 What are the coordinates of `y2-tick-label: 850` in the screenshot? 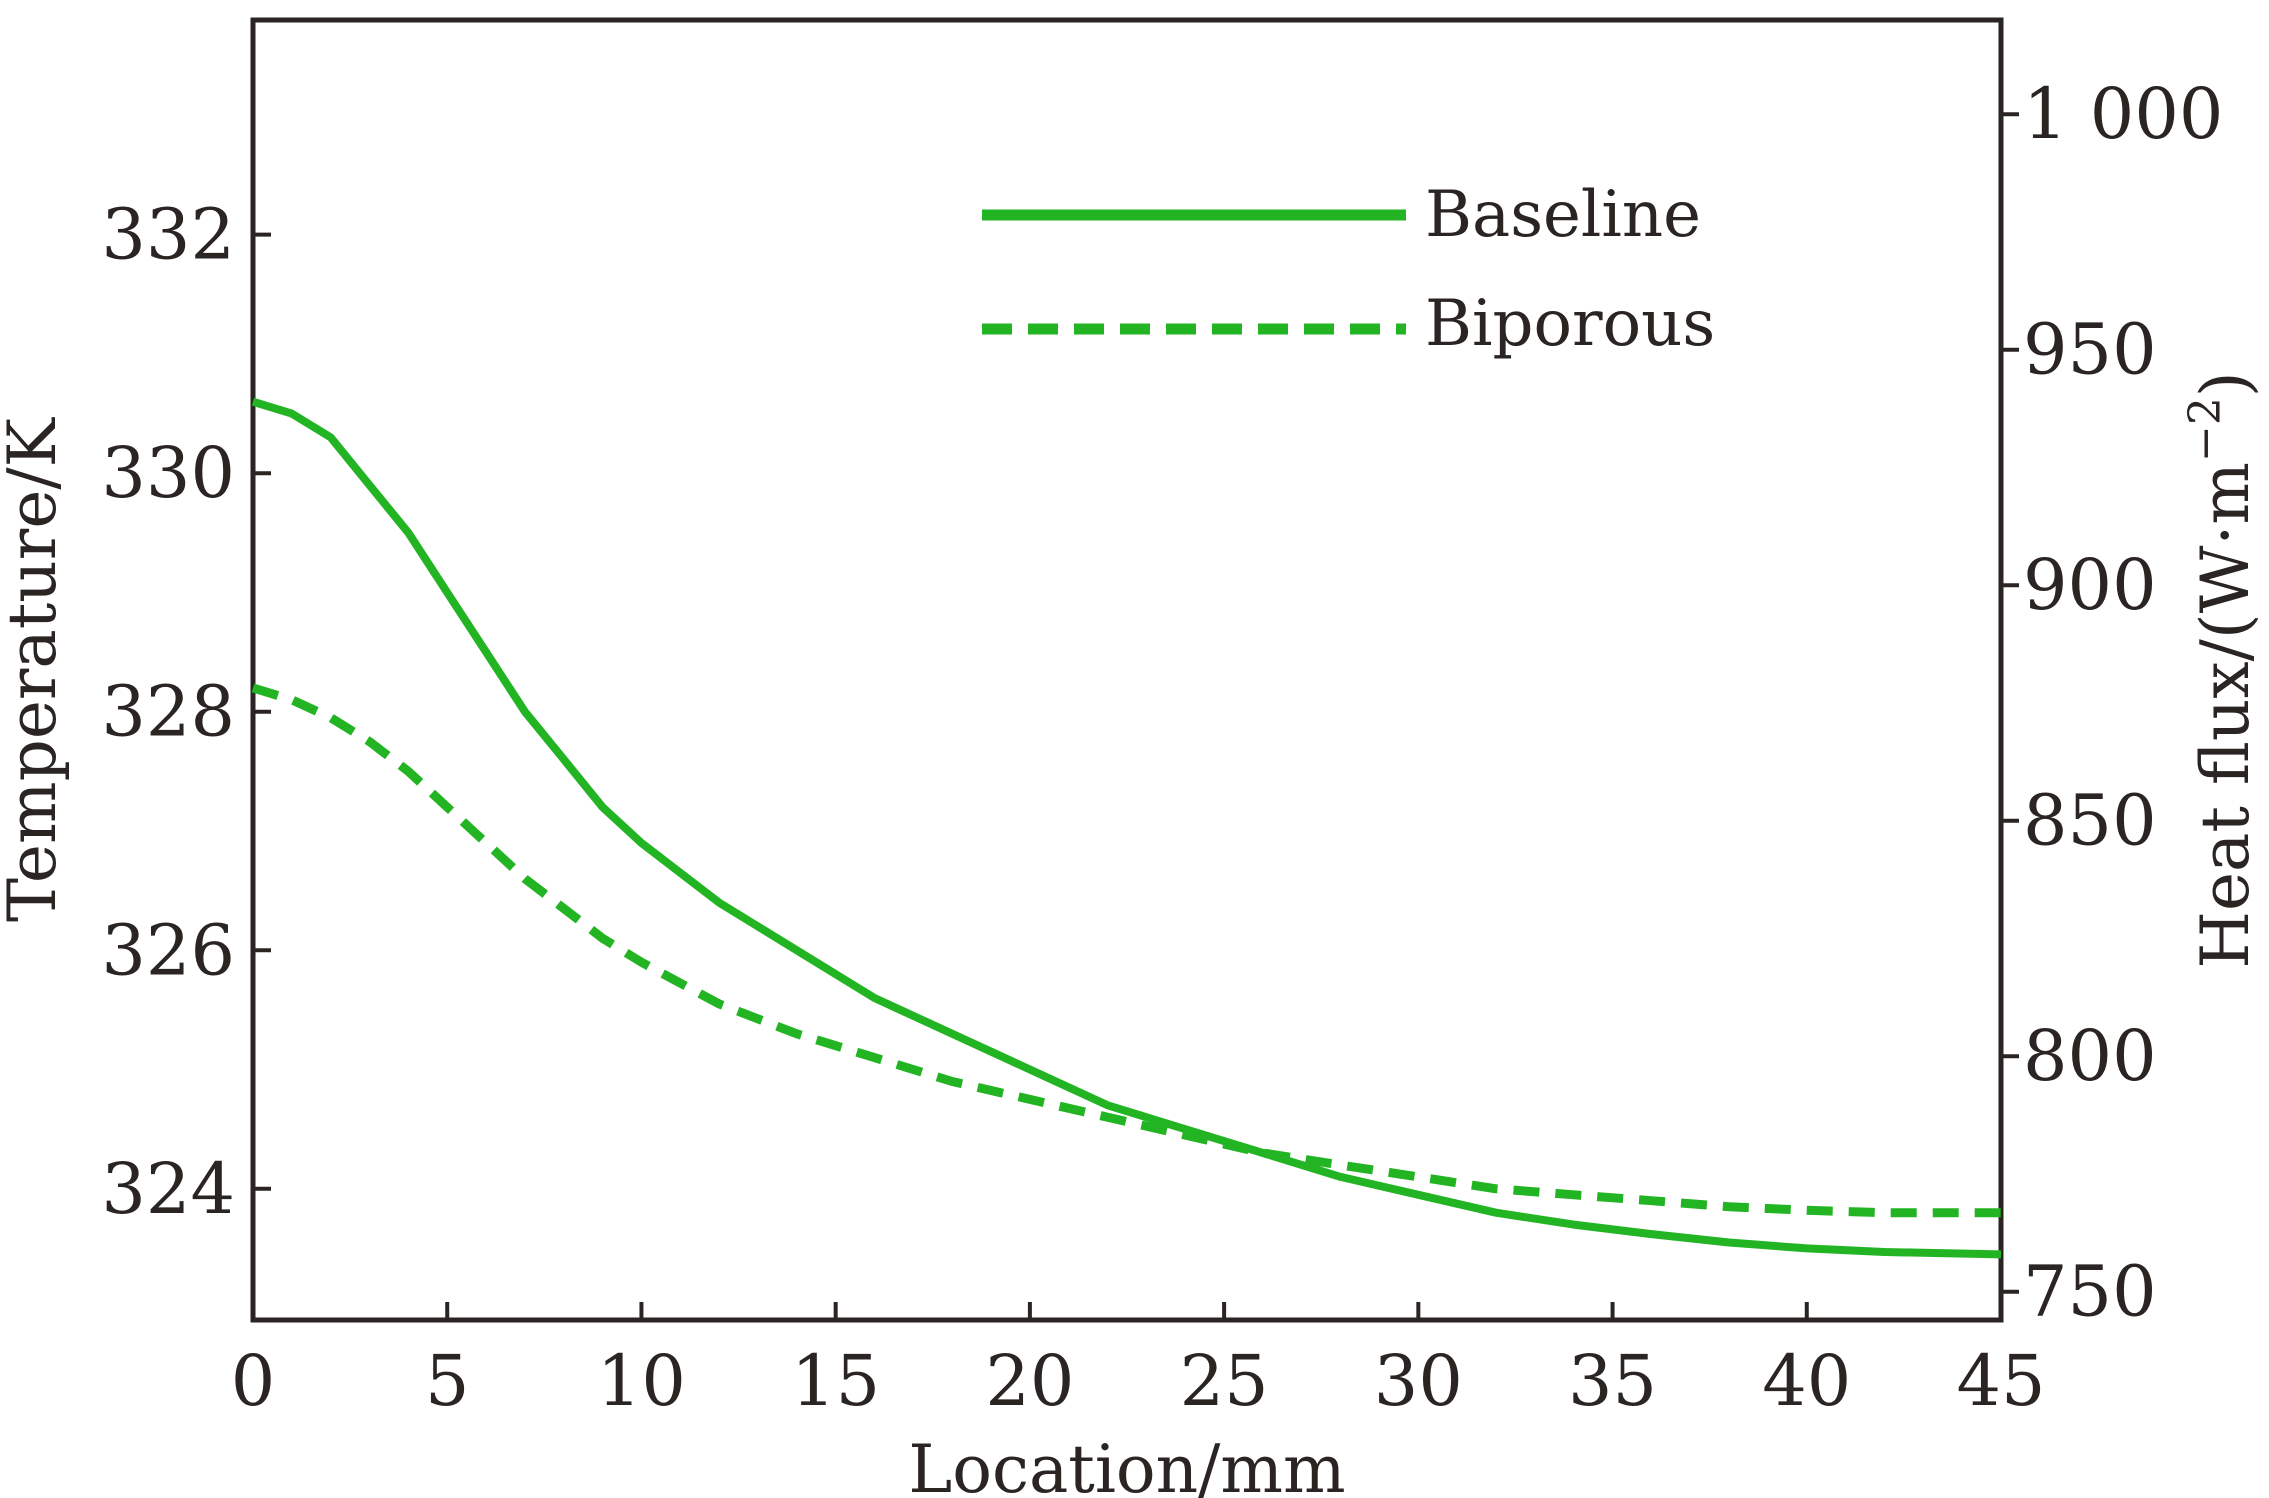 It's located at (2090, 821).